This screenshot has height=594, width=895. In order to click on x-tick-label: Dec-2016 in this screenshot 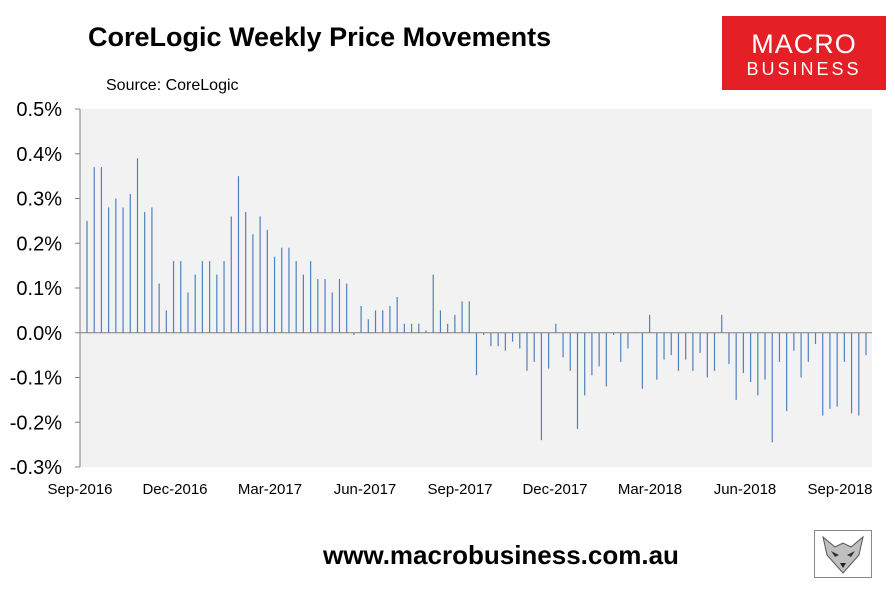, I will do `click(174, 489)`.